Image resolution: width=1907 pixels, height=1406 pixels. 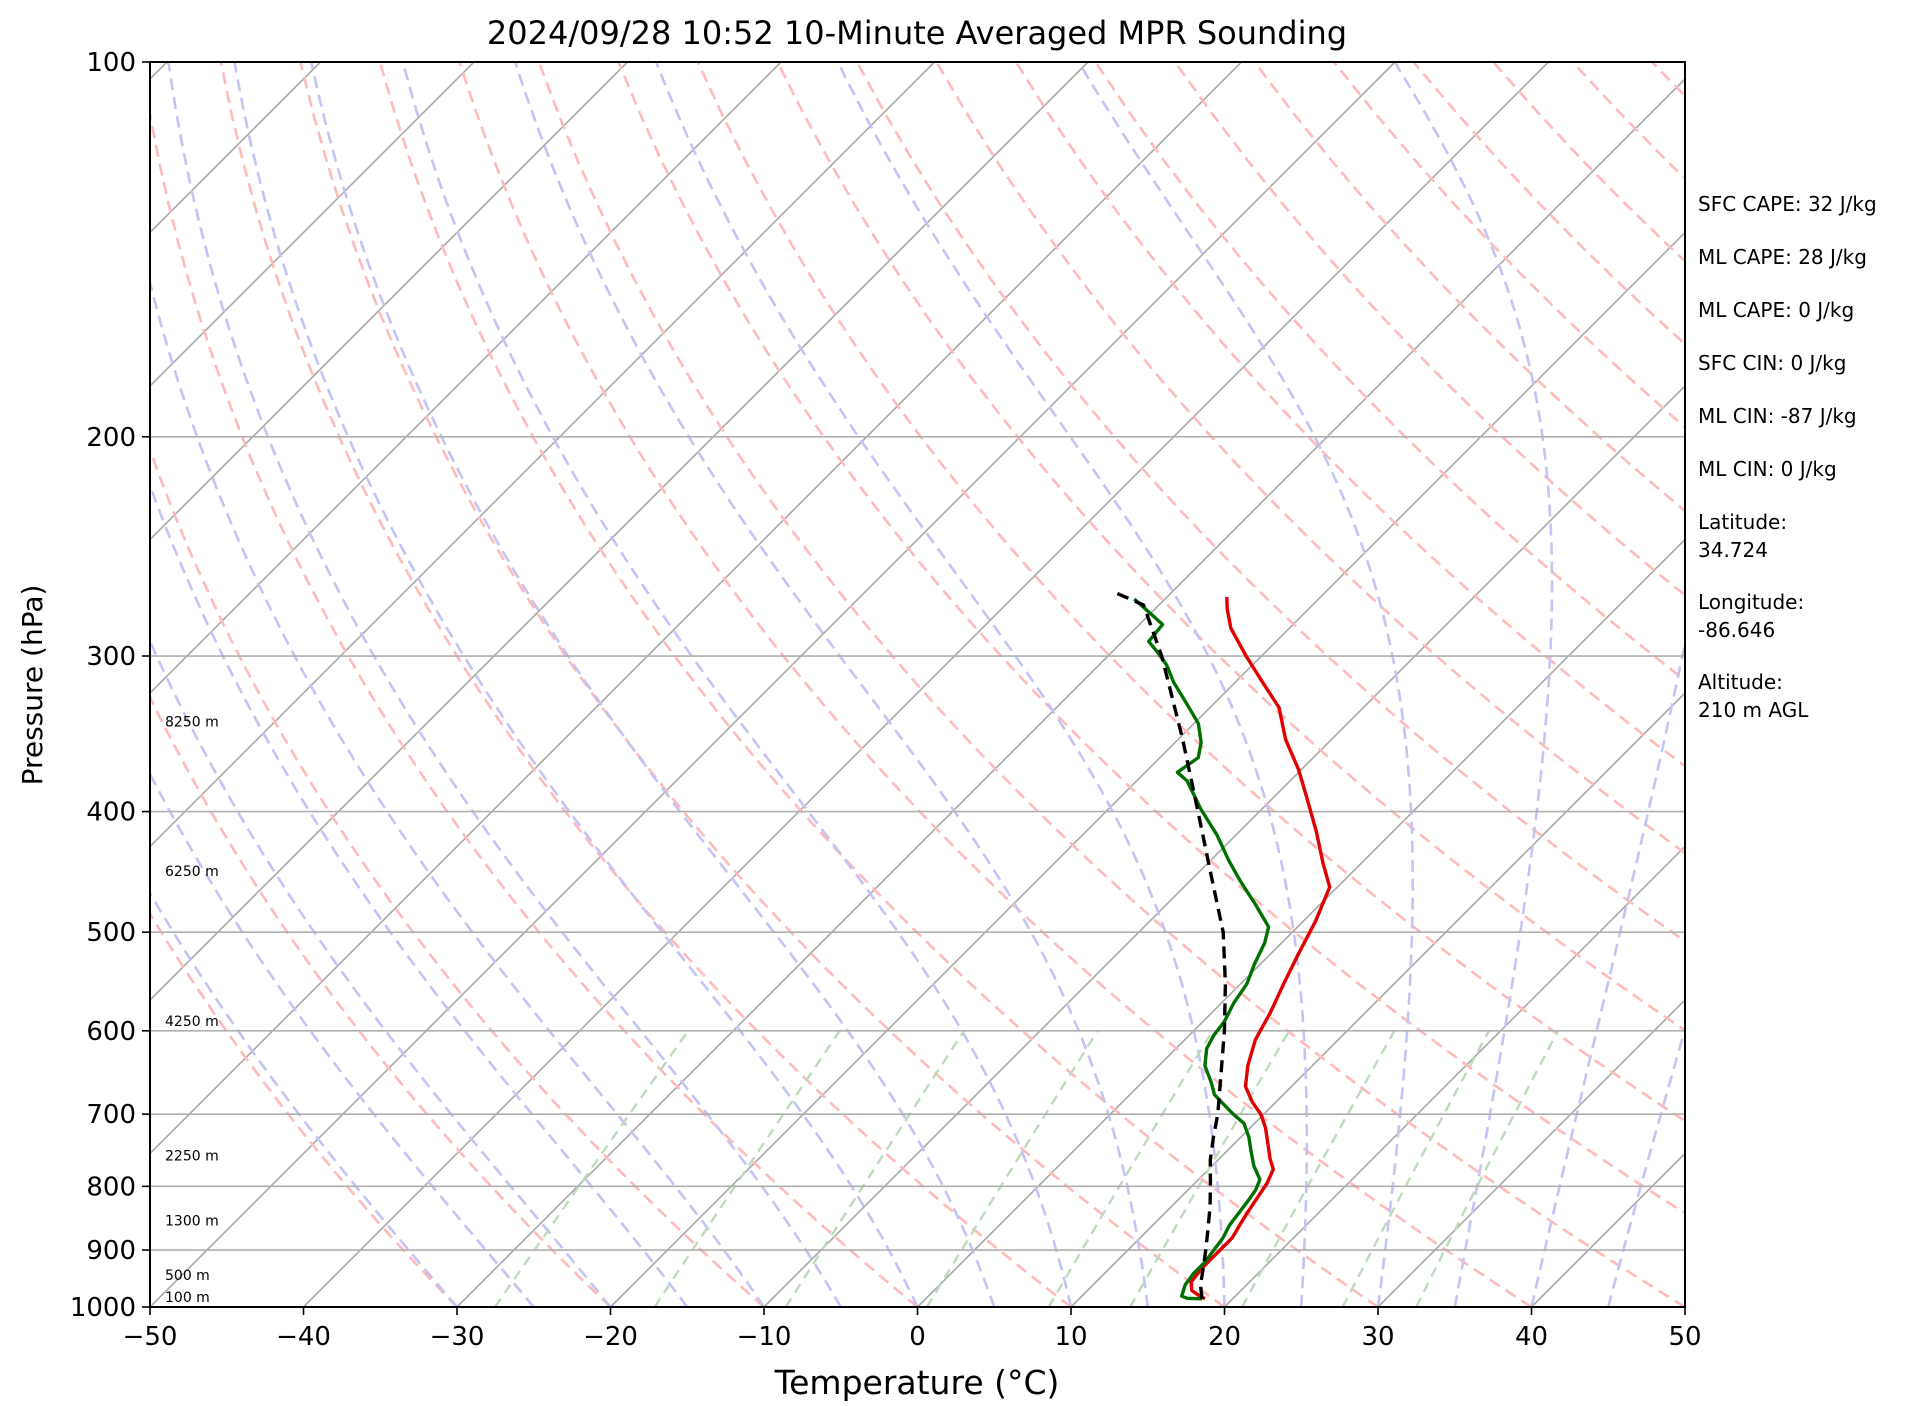 What do you see at coordinates (111, 1115) in the screenshot?
I see `y-tick-label: 700` at bounding box center [111, 1115].